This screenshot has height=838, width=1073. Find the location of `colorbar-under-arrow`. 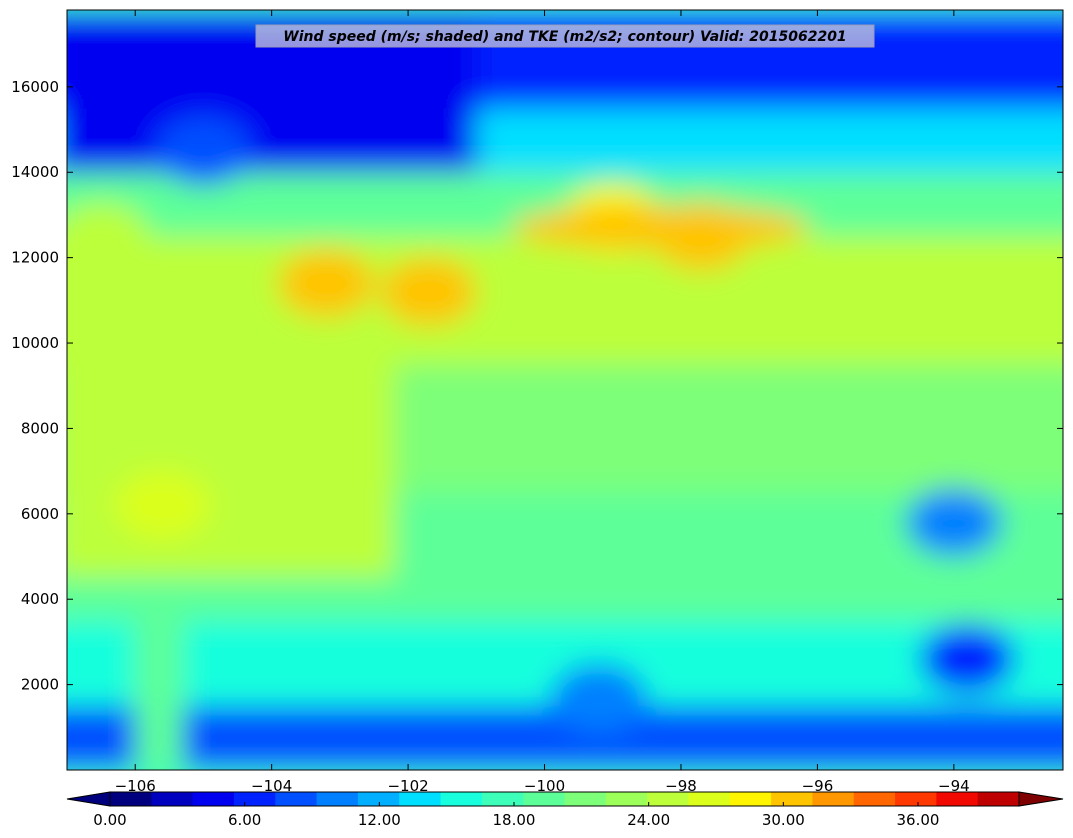

colorbar-under-arrow is located at coordinates (88, 799).